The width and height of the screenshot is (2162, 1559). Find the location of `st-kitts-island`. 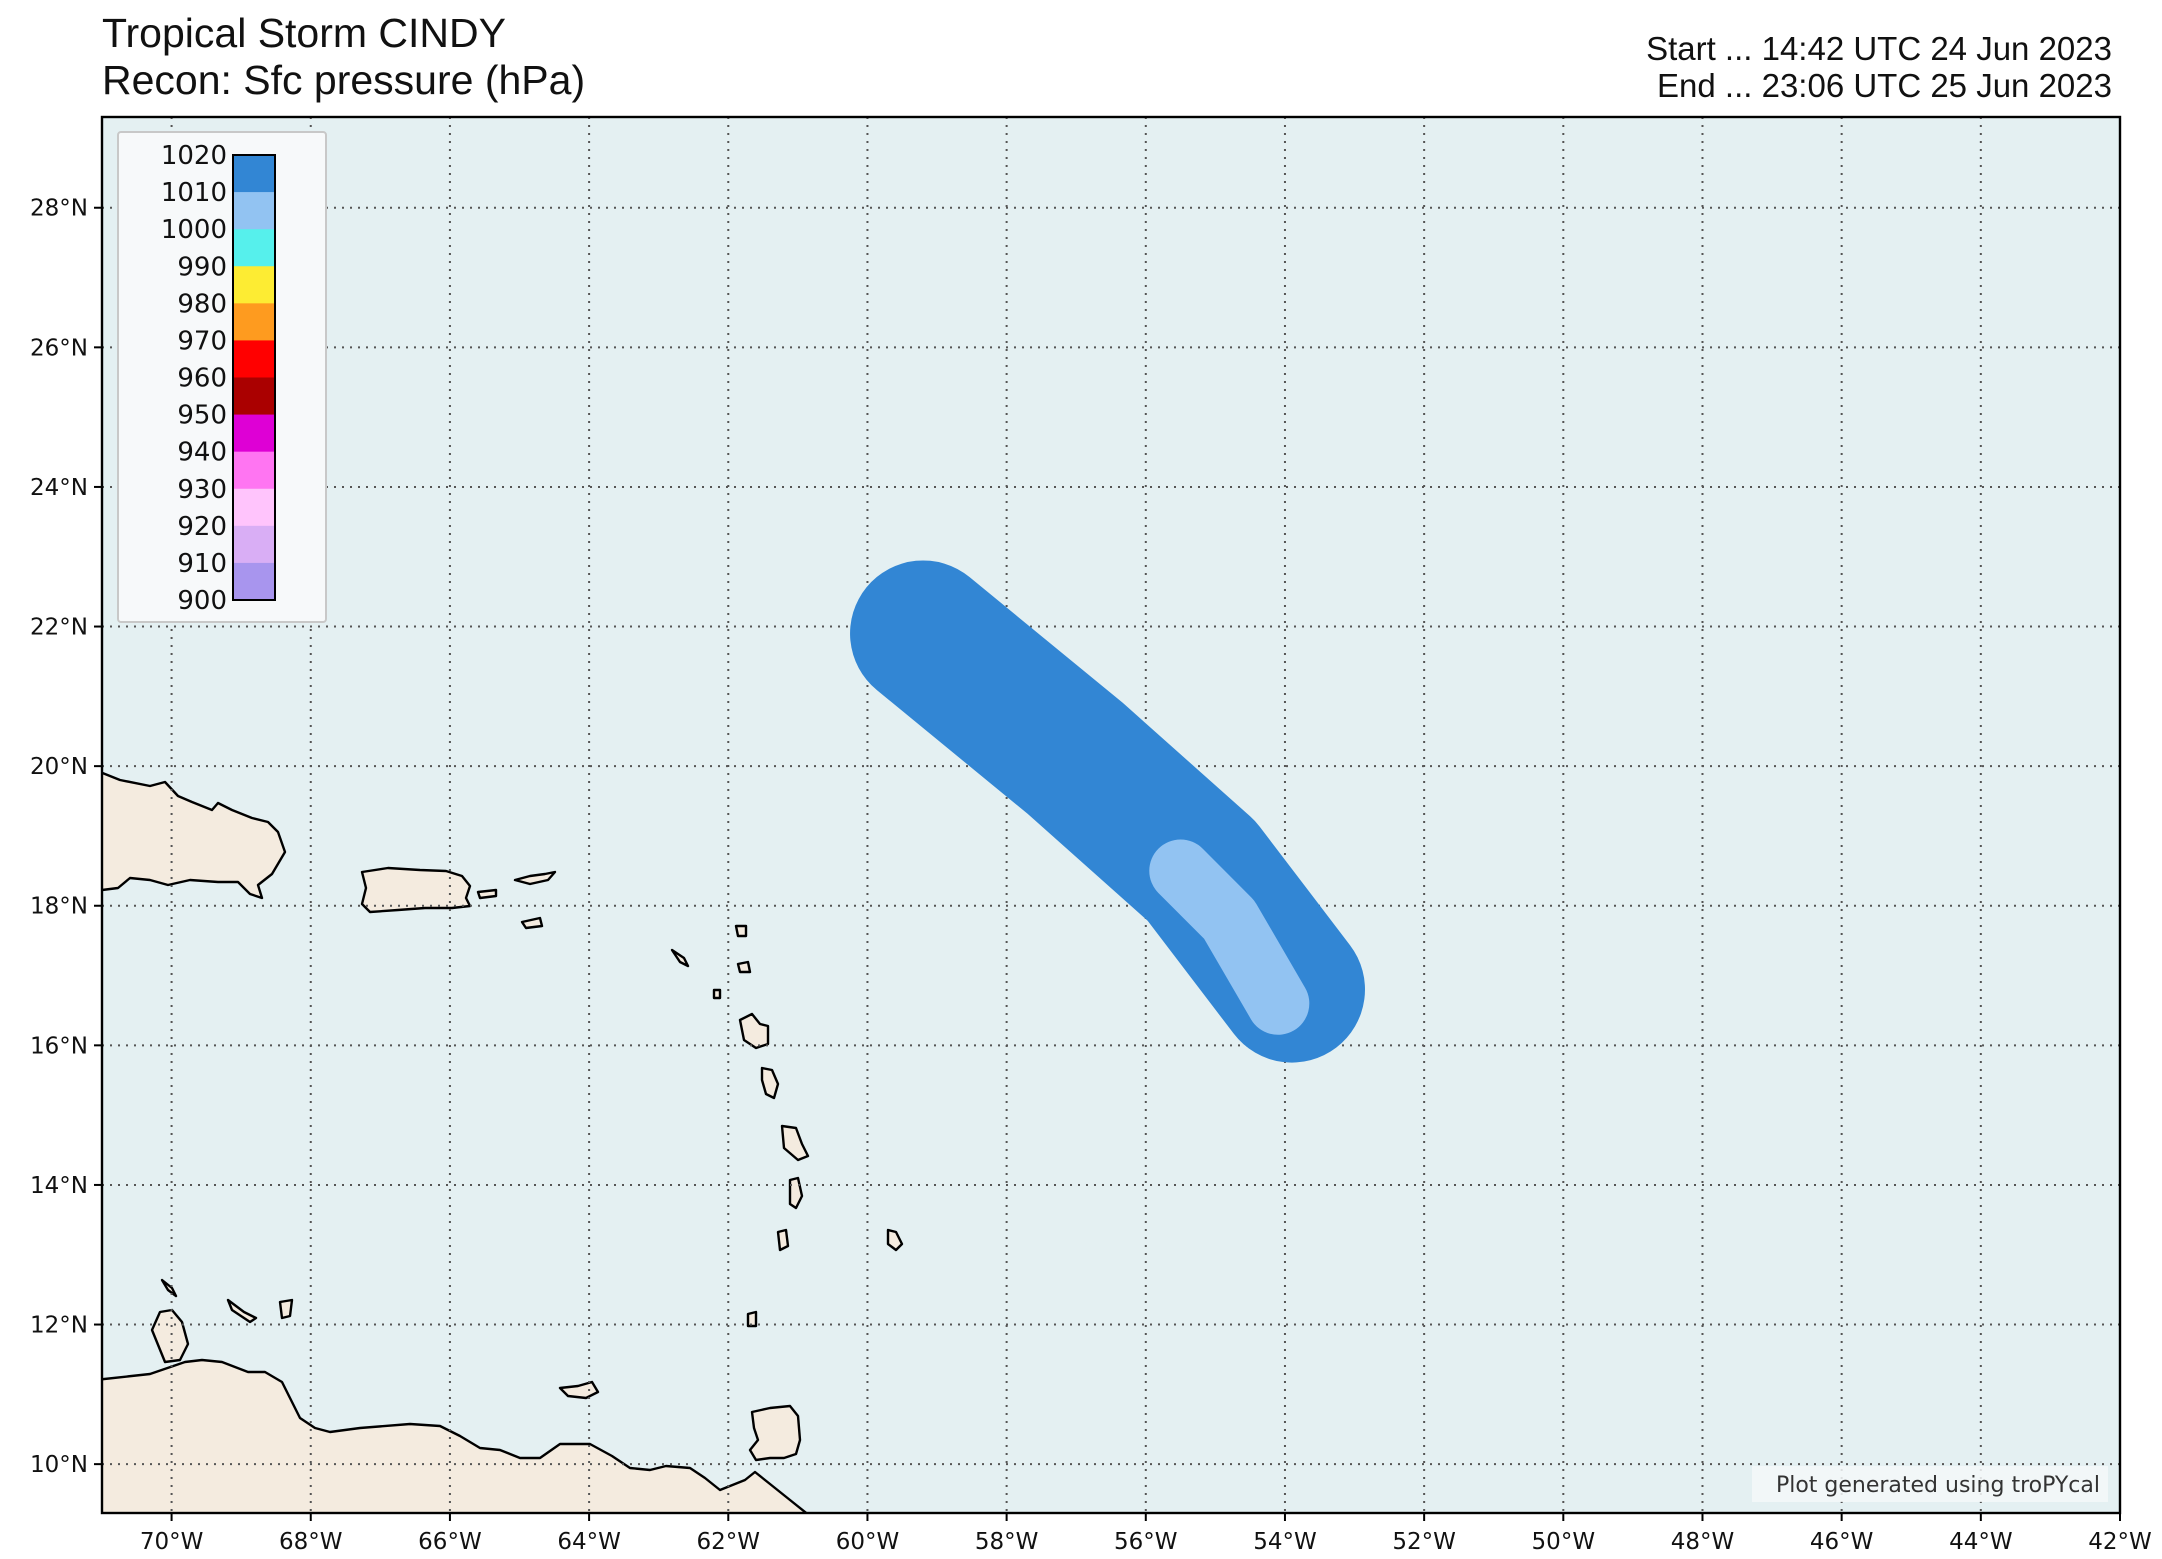

st-kitts-island is located at coordinates (680, 958).